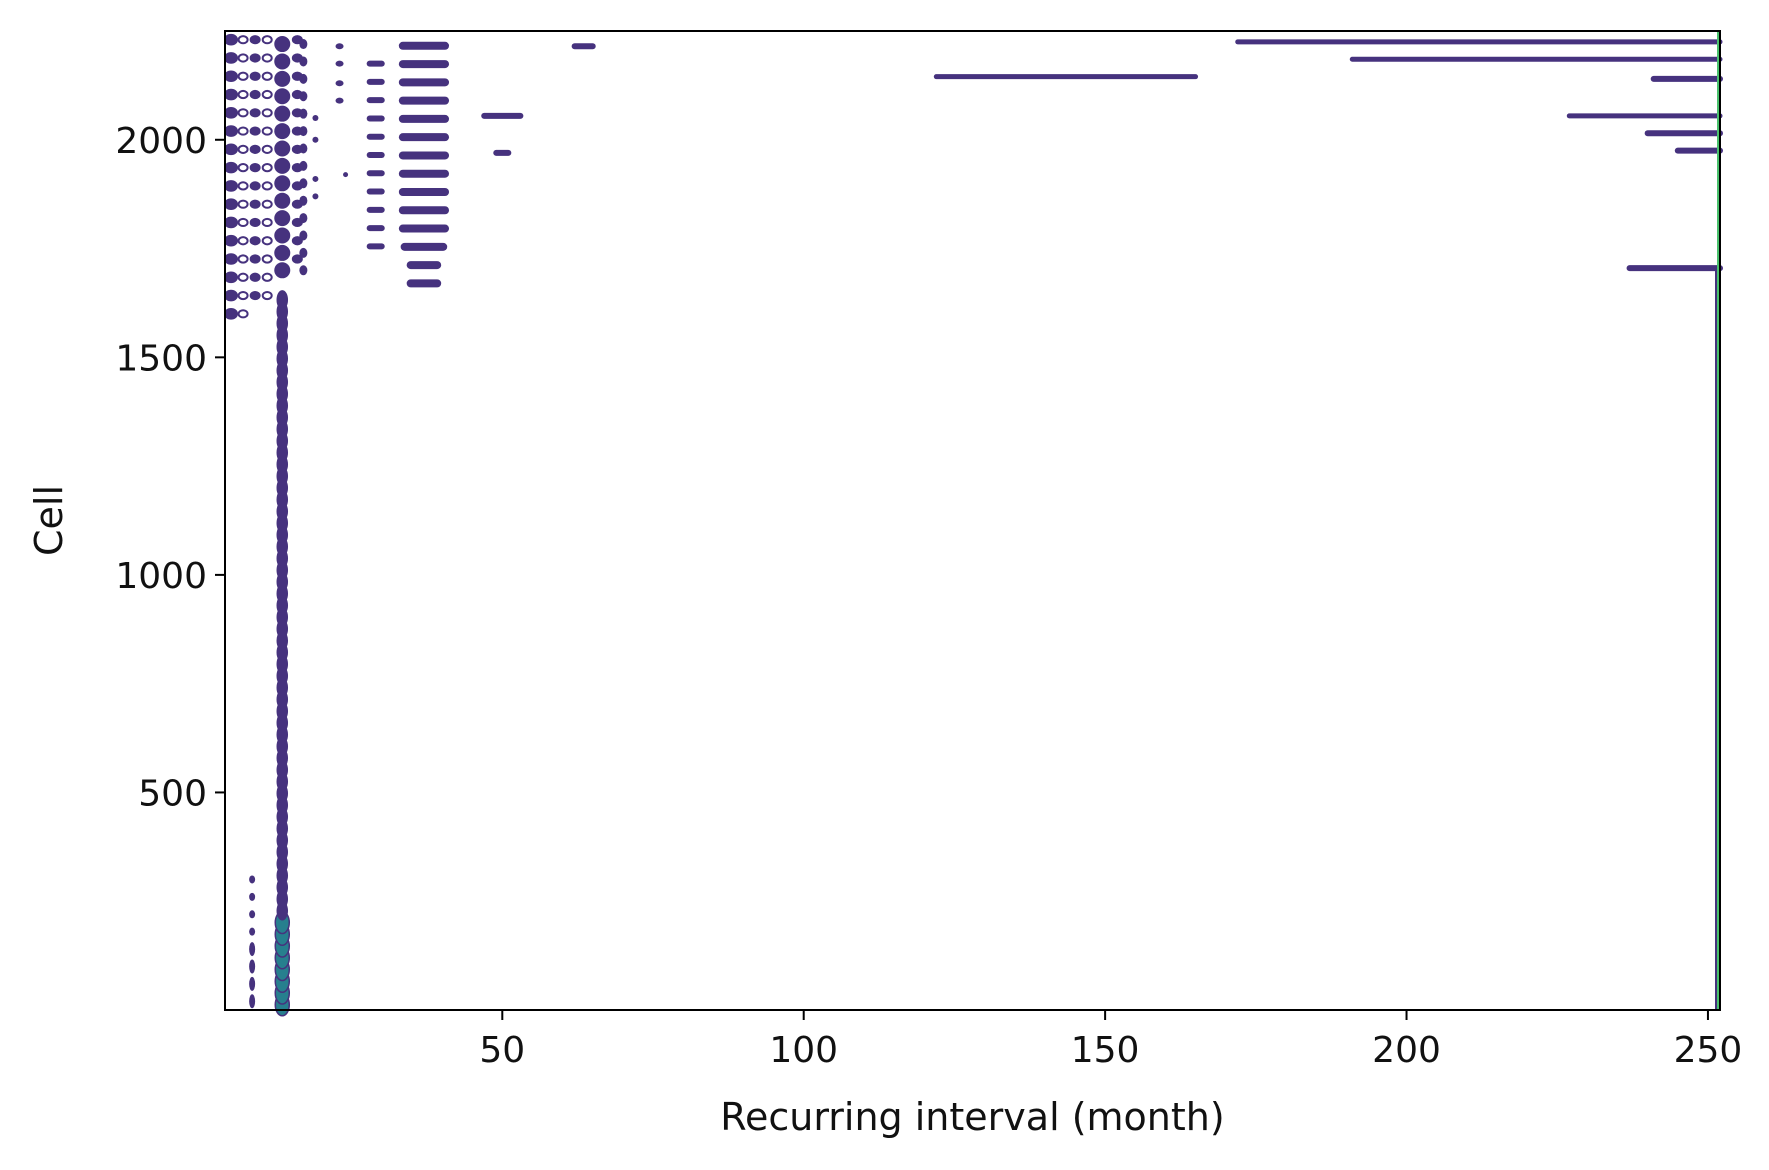 This screenshot has width=1769, height=1170. Describe the element at coordinates (803, 1050) in the screenshot. I see `x-tick-label: 100` at that location.